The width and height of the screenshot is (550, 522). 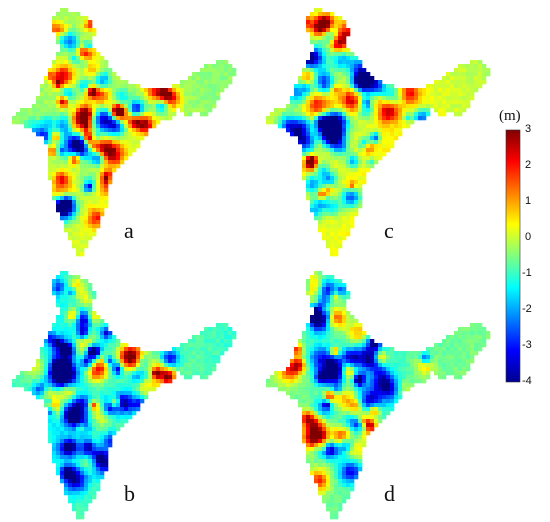 I want to click on panel-label-b: b, so click(x=129, y=493).